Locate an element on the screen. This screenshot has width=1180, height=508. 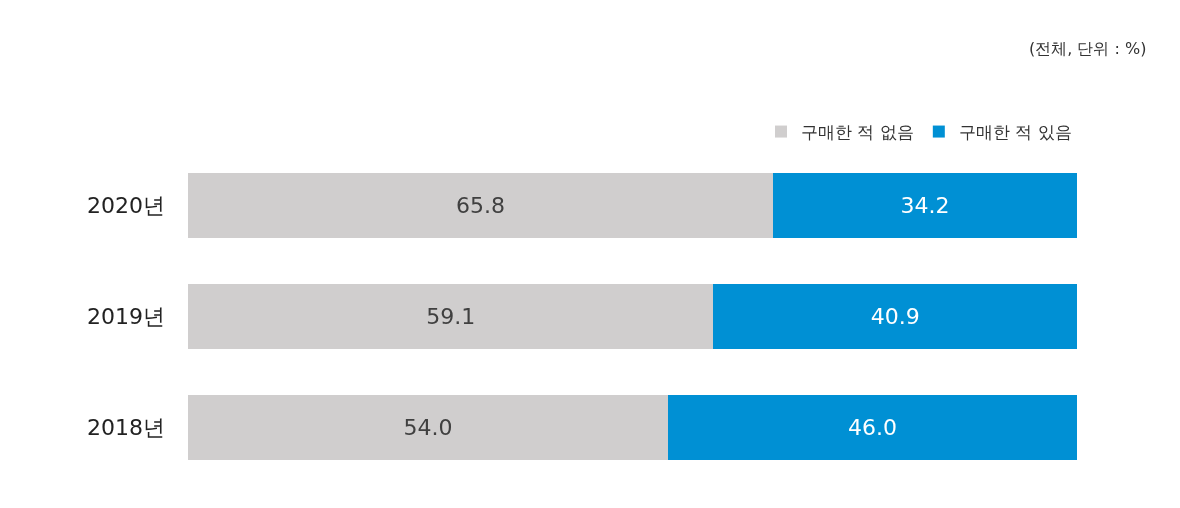
data-label: 46.0 is located at coordinates (873, 427).